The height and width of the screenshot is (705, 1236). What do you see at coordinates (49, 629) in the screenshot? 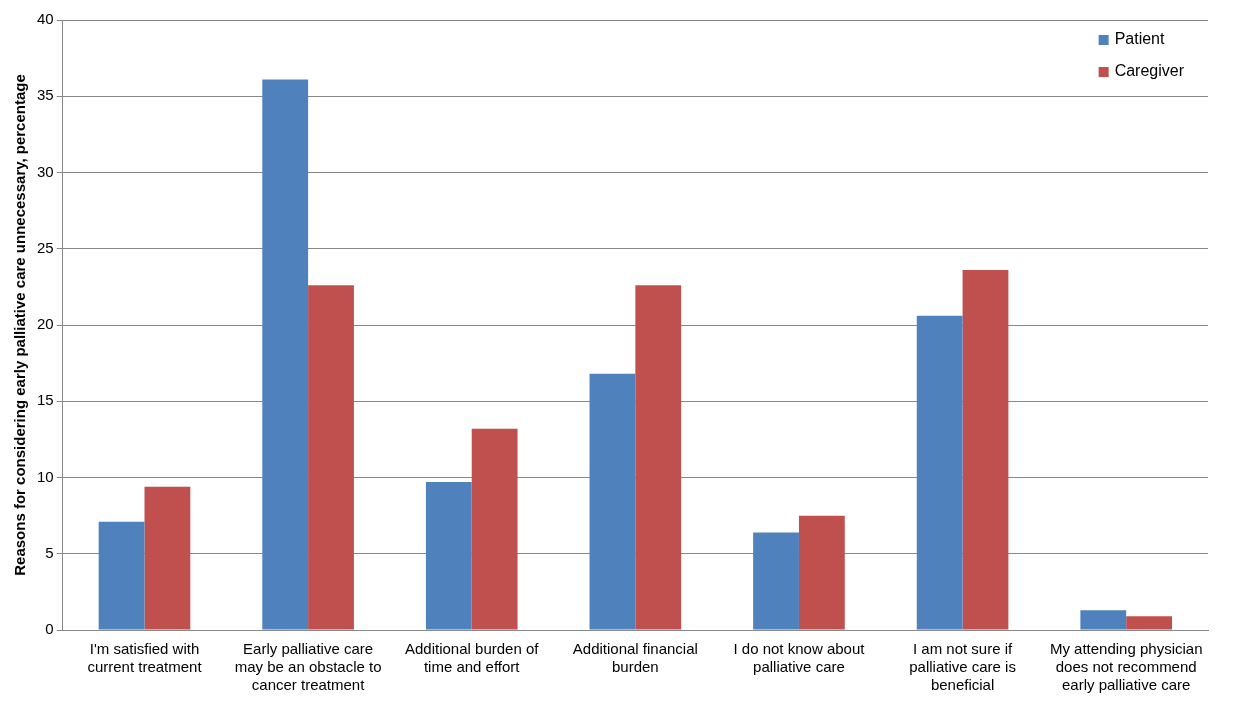
I see `y-tick-label: 0` at bounding box center [49, 629].